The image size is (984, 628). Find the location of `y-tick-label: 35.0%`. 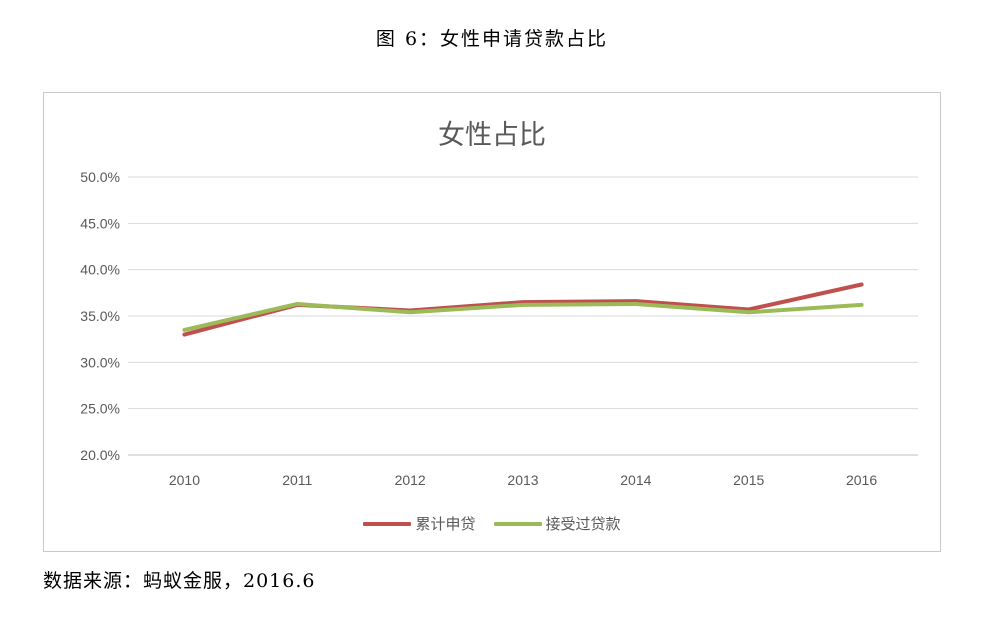

y-tick-label: 35.0% is located at coordinates (100, 316).